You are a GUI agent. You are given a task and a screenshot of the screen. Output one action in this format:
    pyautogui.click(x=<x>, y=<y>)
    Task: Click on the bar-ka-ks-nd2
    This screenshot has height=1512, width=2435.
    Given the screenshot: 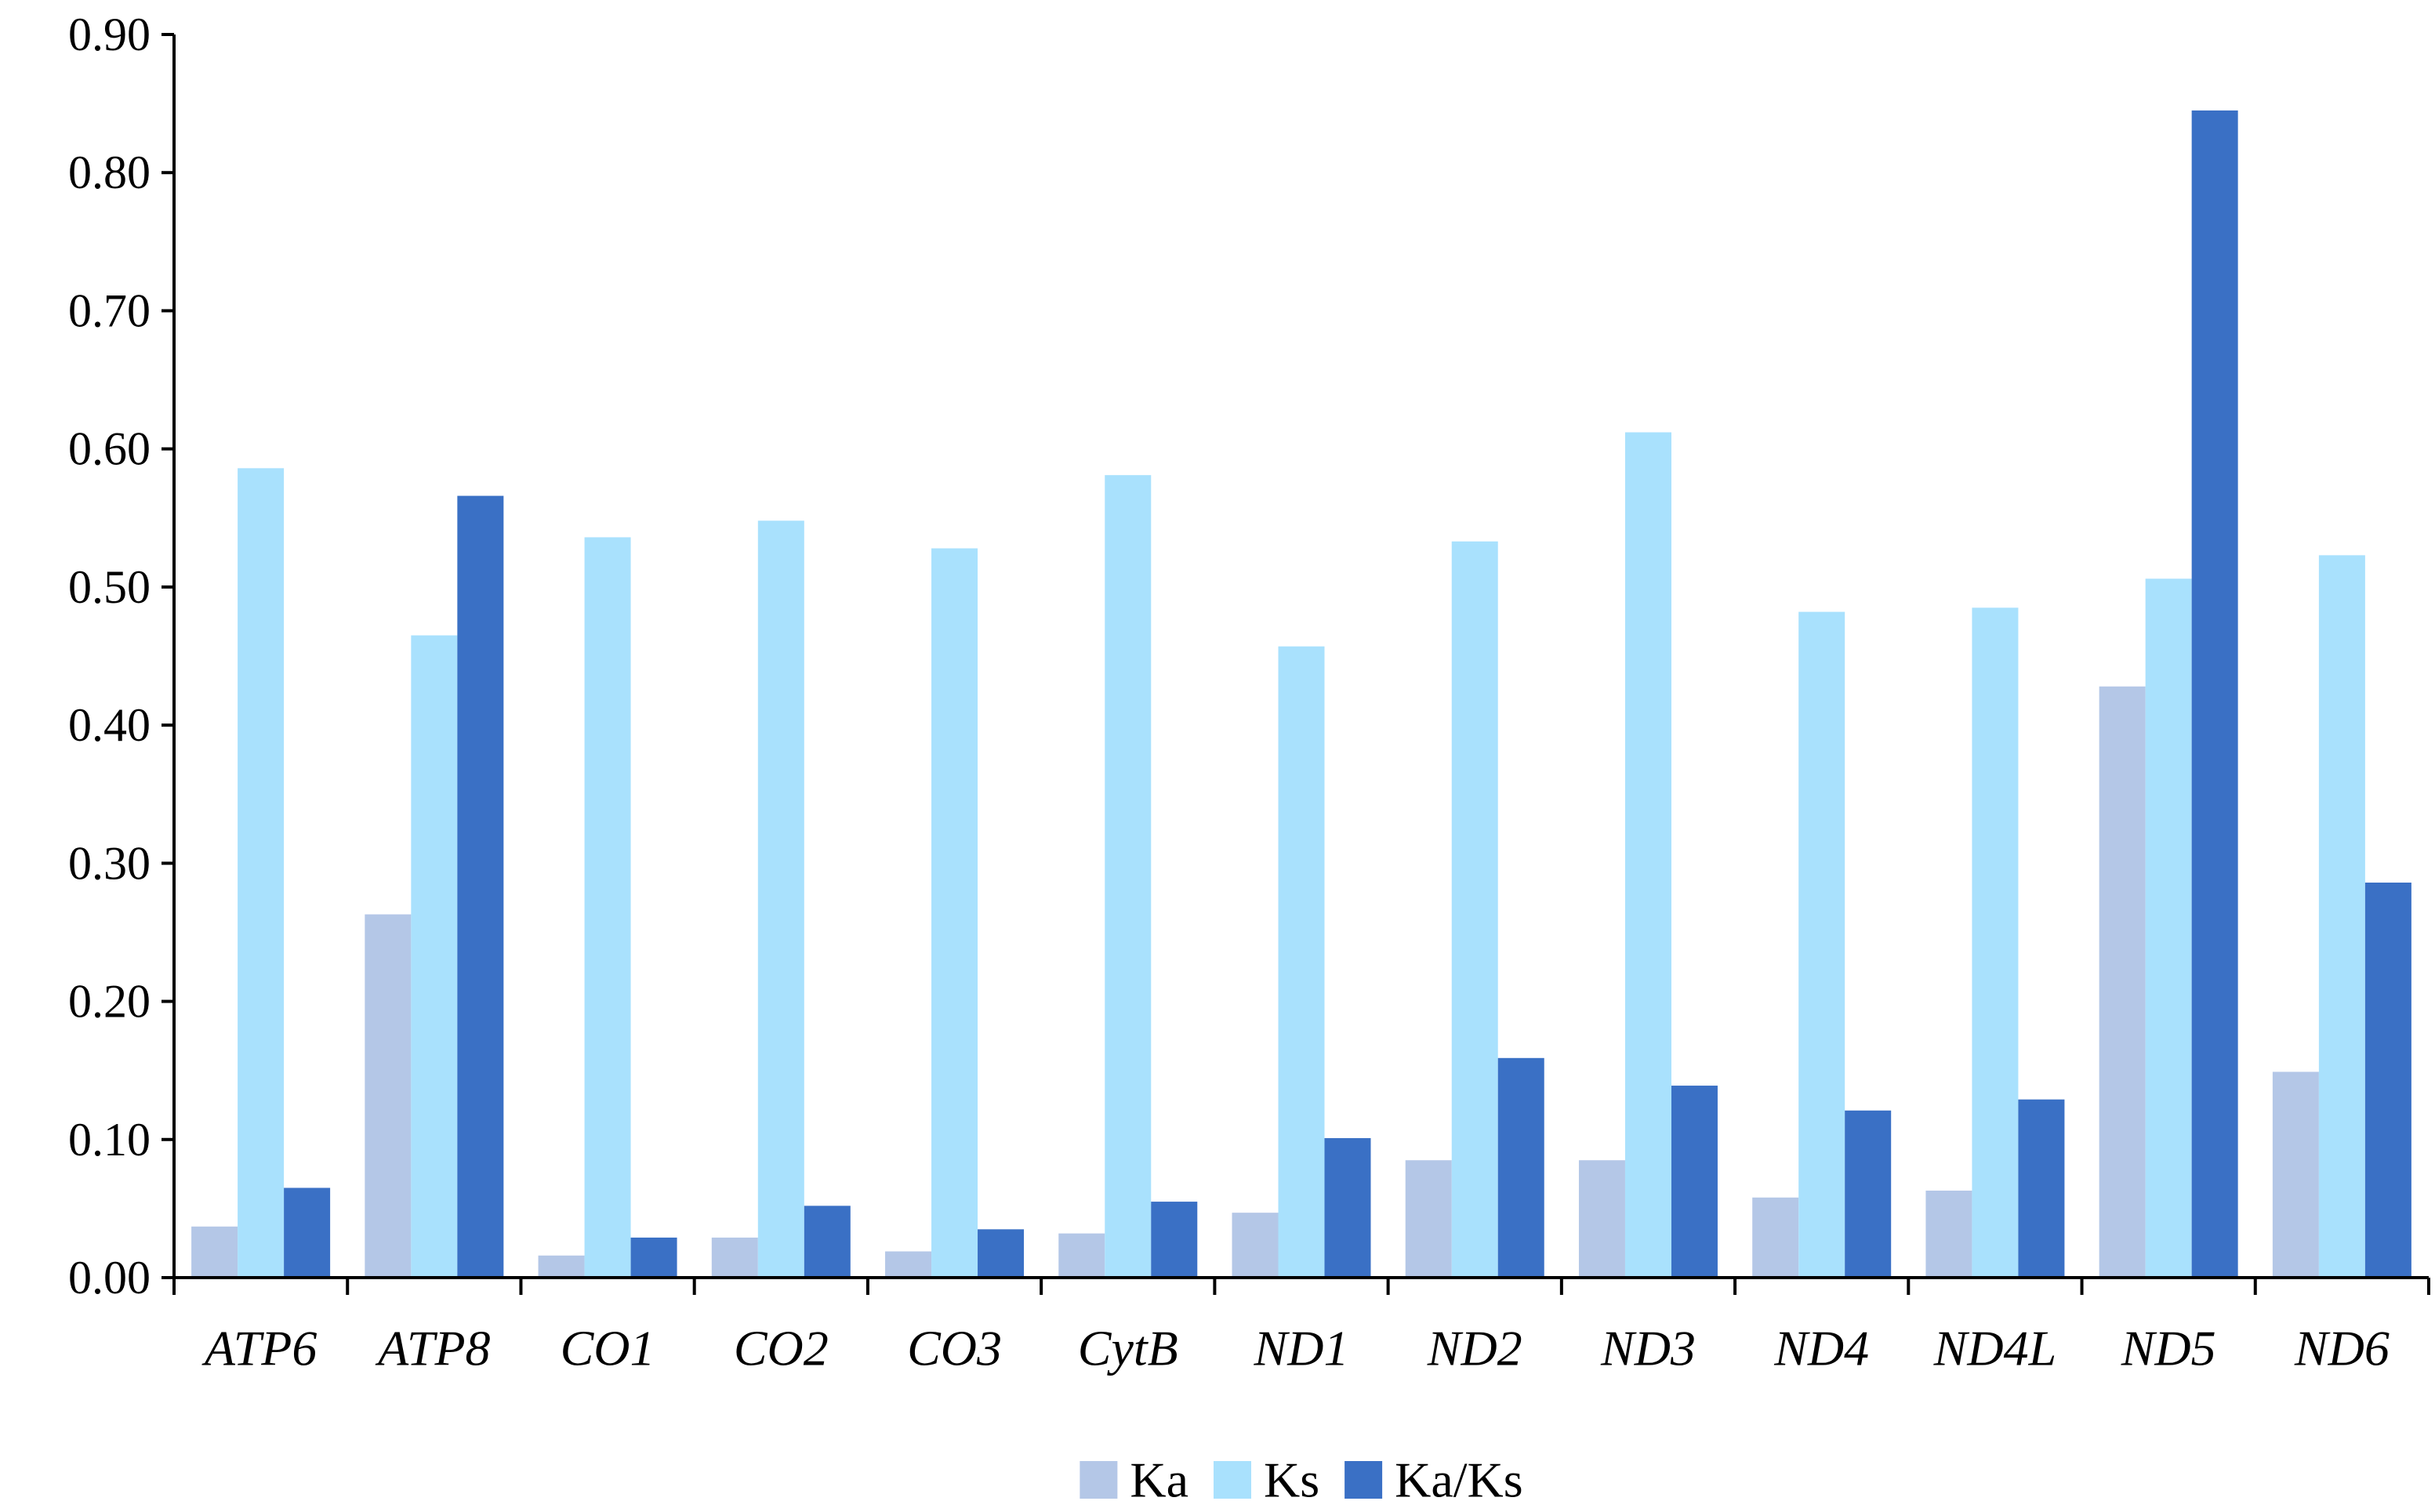 What is the action you would take?
    pyautogui.click(x=1521, y=1167)
    